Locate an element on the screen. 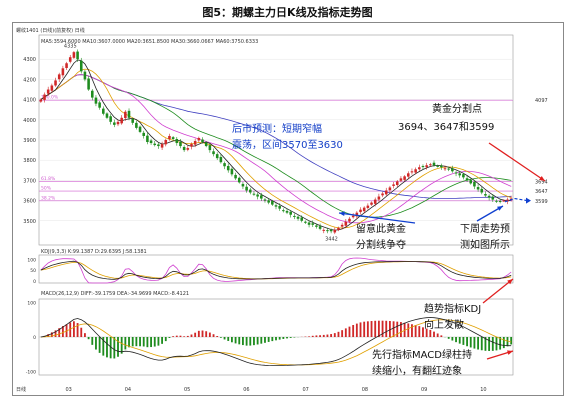 Image resolution: width=575 pixels, height=401 pixels. fib-red-arrow is located at coordinates (517, 162).